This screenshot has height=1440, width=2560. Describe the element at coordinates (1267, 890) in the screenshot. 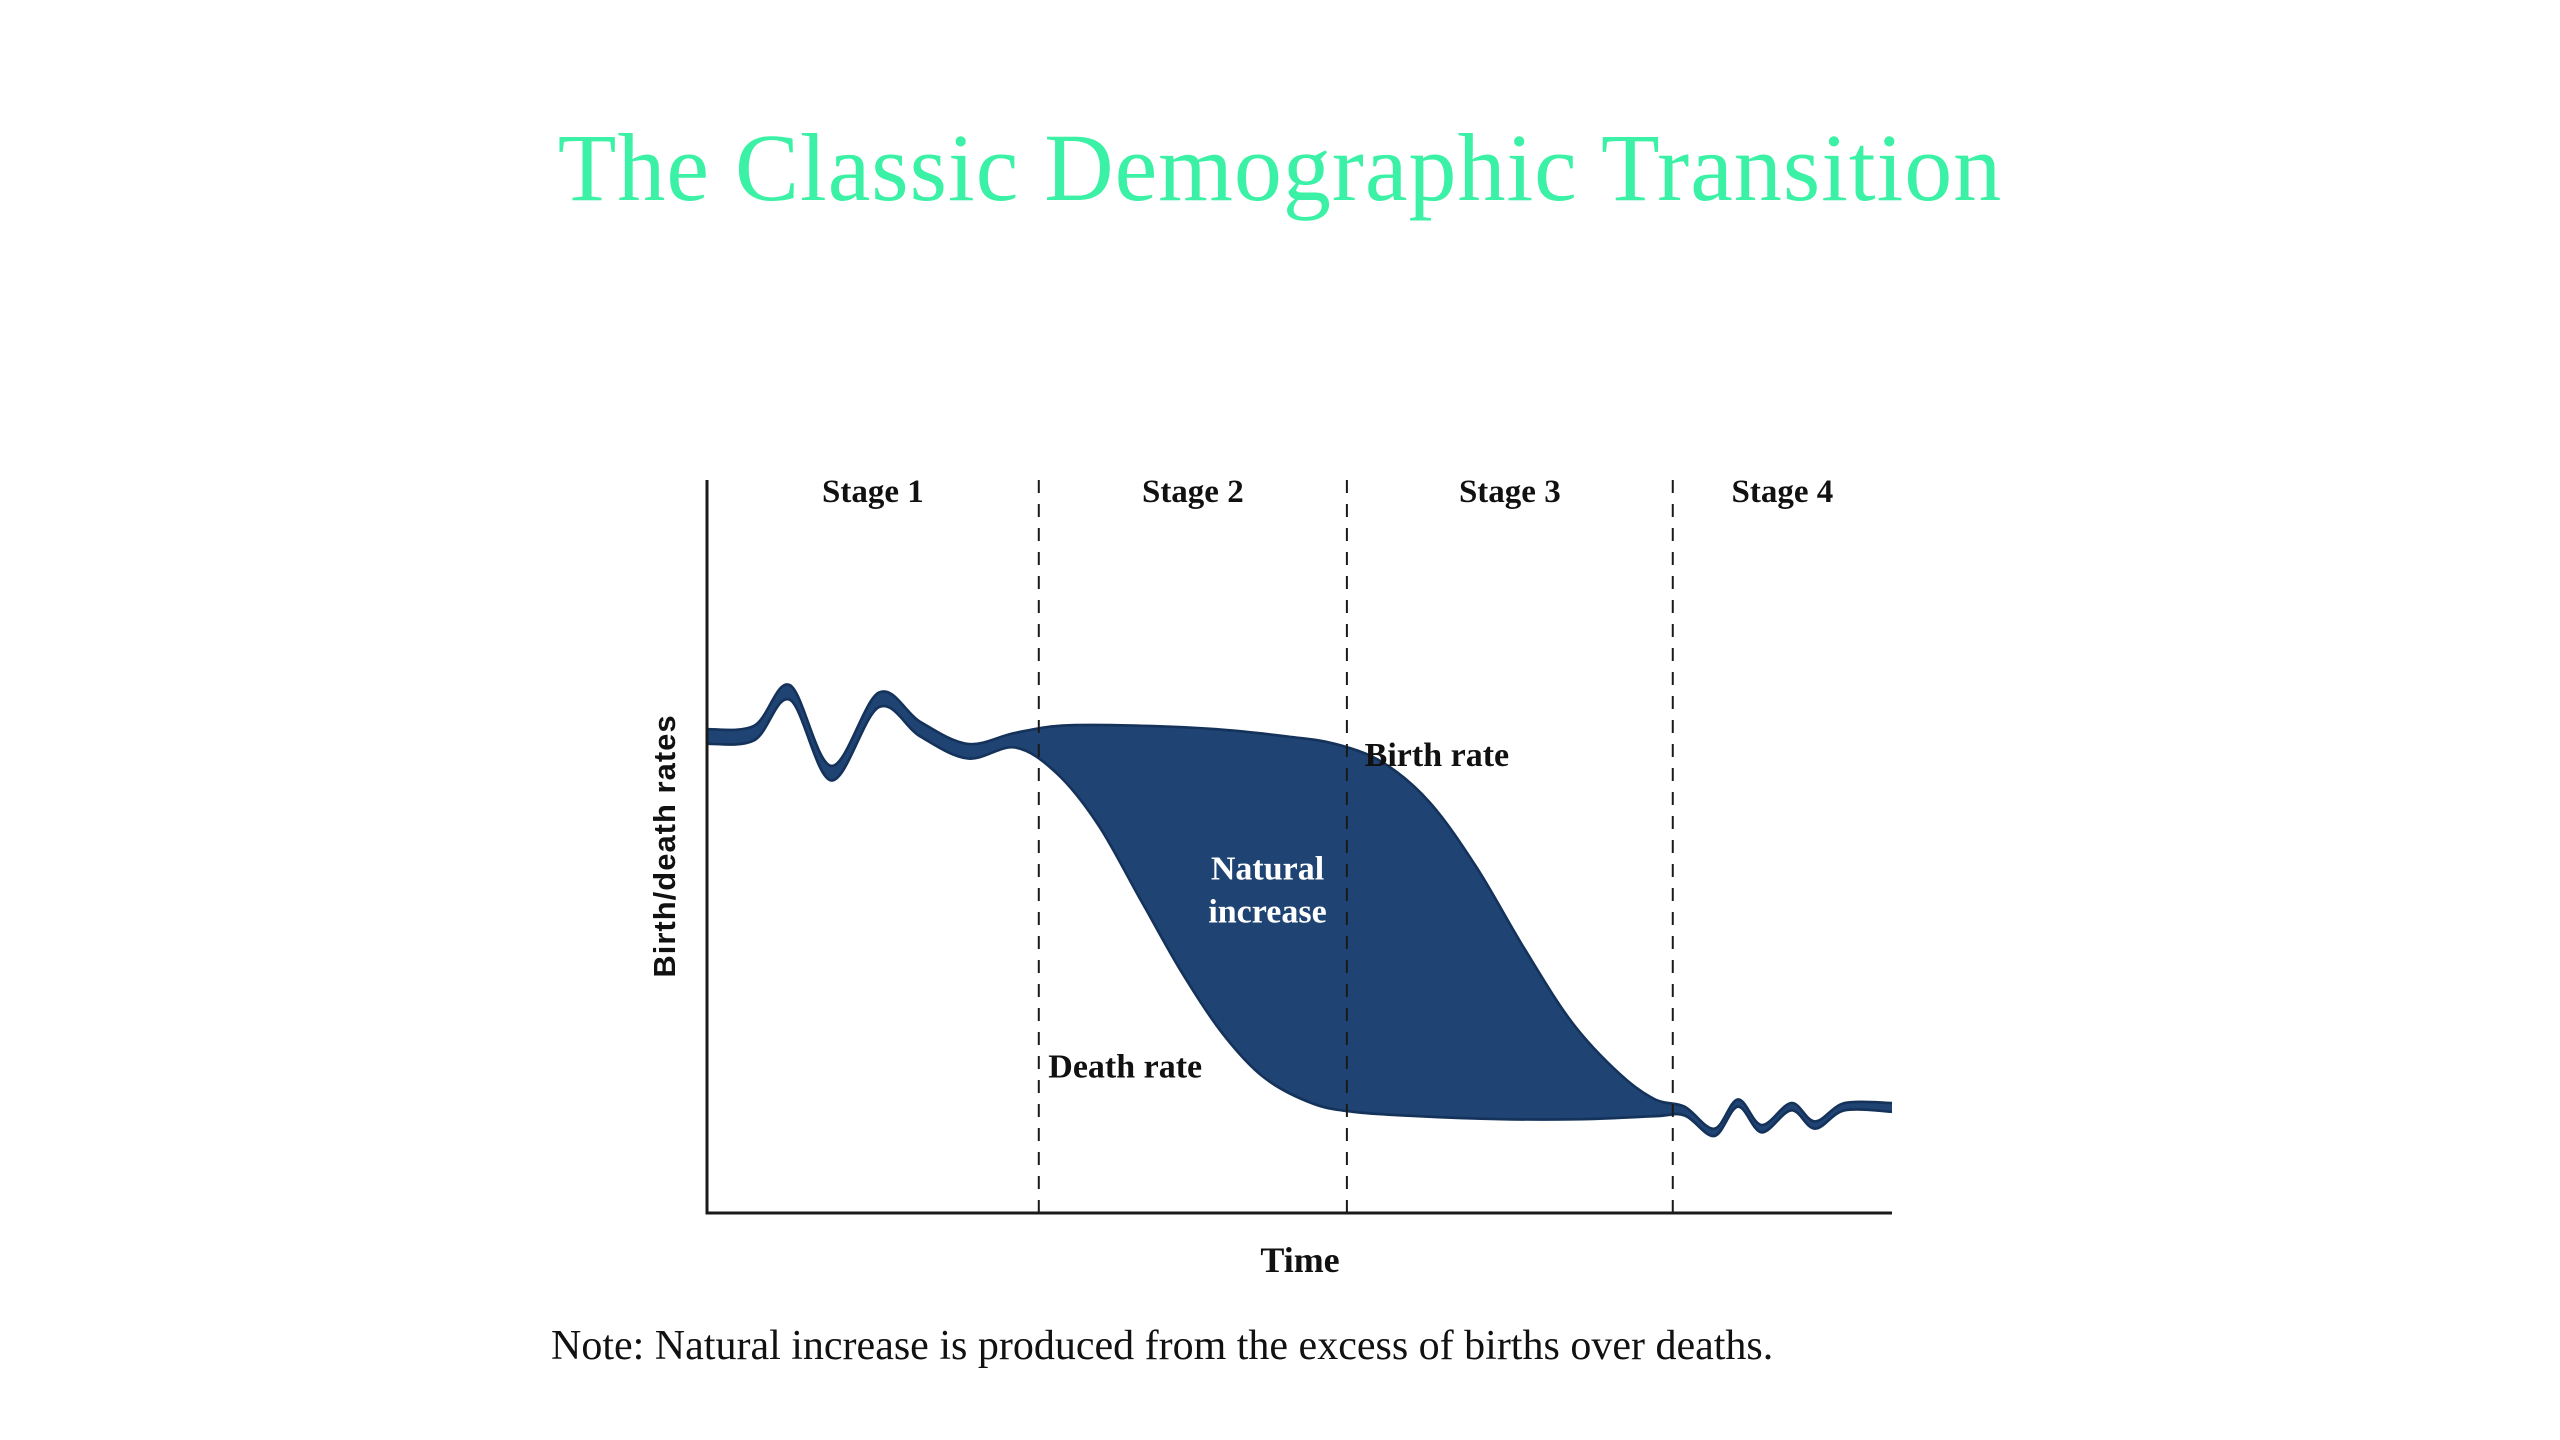

I see `natural-increase-label: Natural increase` at that location.